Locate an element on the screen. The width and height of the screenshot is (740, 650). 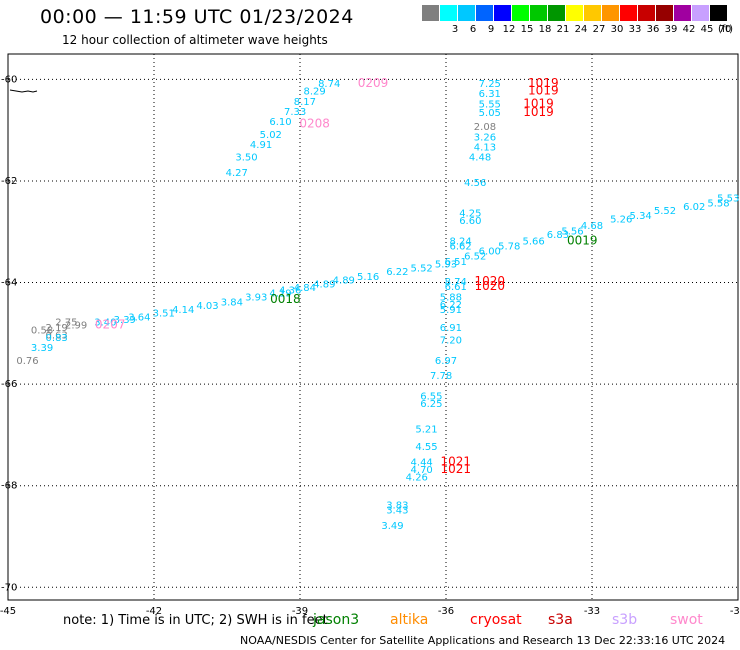
legend-unit: (ft) is located at coordinates (726, 29).